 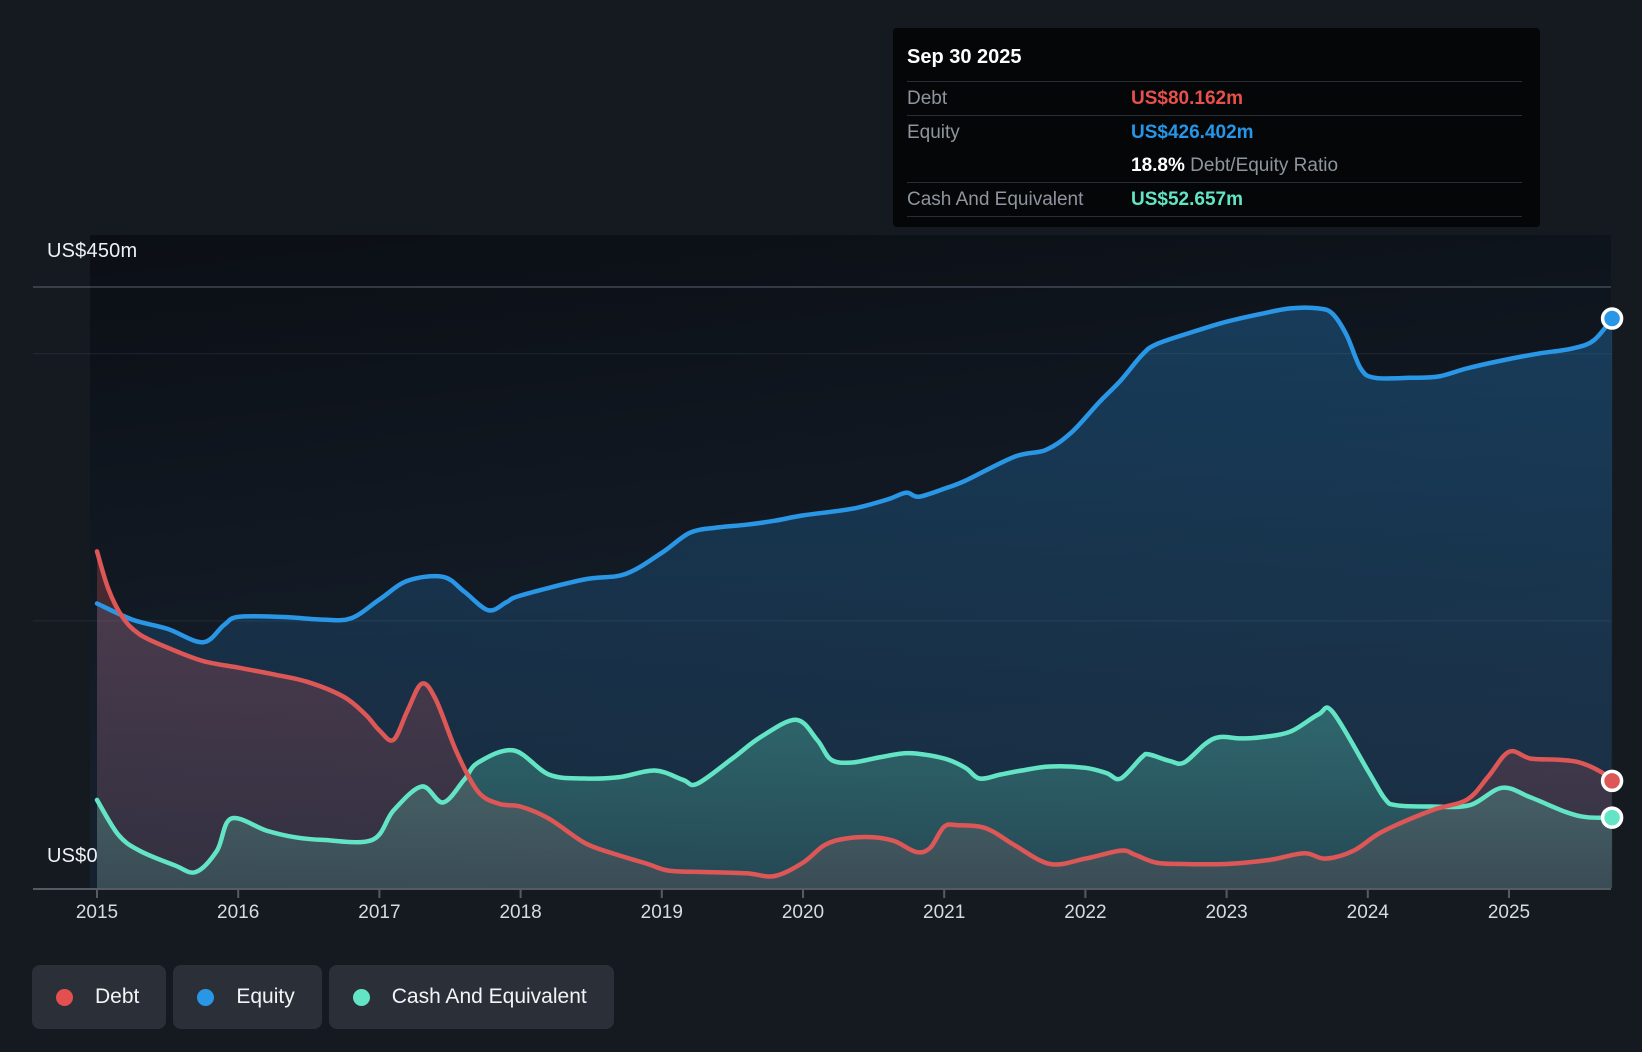 I want to click on legend-item-debt: Debt, so click(x=99, y=997).